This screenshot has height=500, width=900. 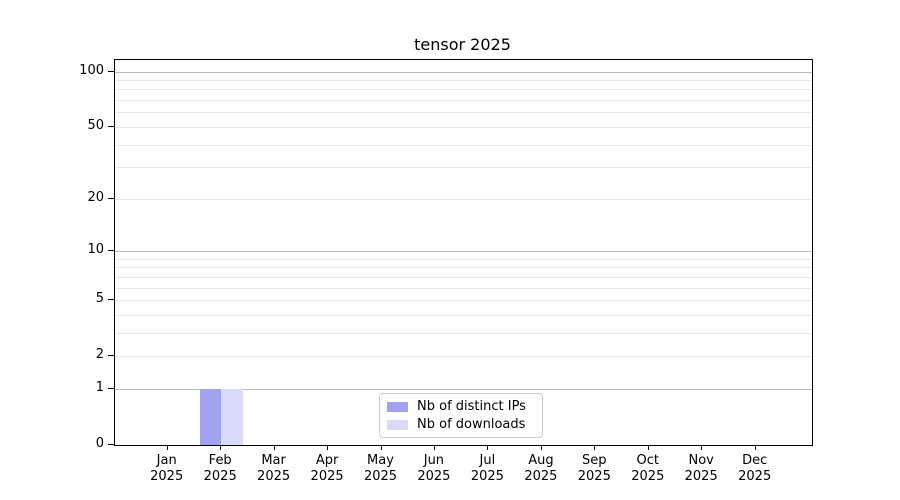 What do you see at coordinates (95, 125) in the screenshot?
I see `y-tick-label: 50` at bounding box center [95, 125].